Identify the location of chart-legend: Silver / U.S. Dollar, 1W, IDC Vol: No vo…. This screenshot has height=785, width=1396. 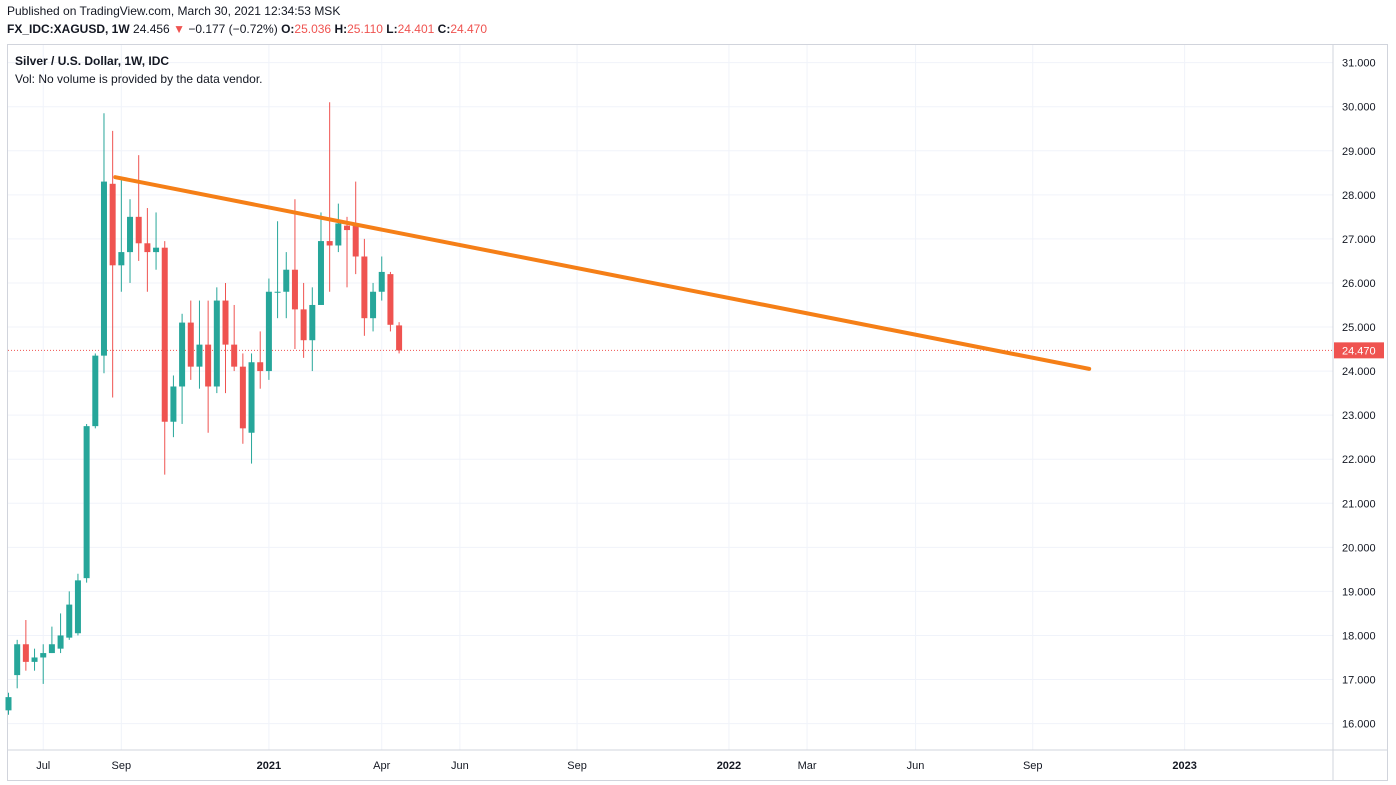
(138, 70).